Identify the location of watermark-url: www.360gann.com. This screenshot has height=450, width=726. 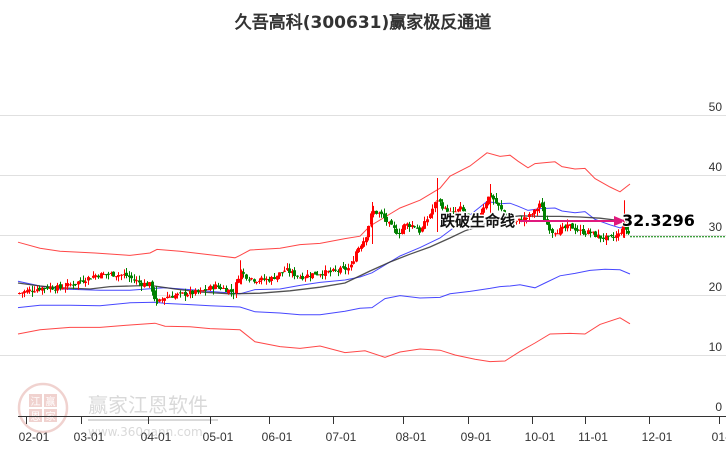
(145, 432).